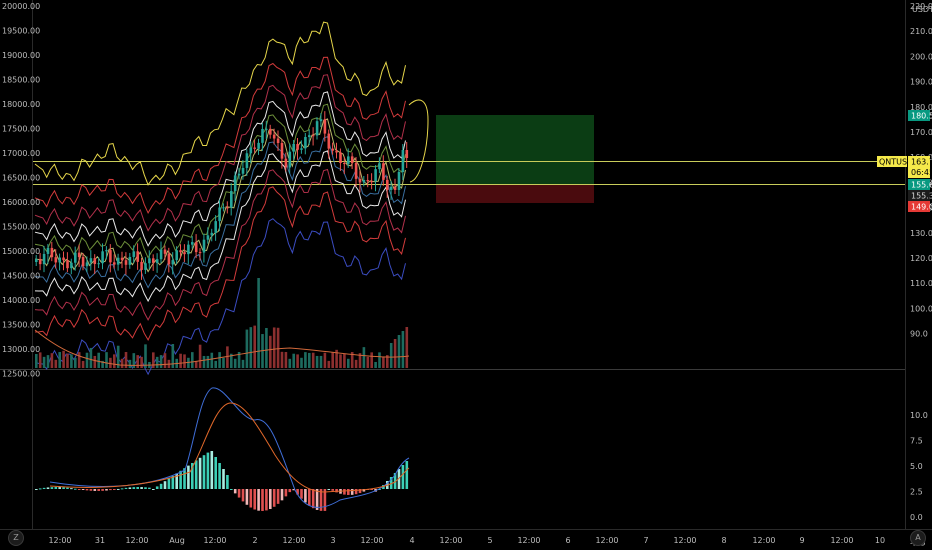 This screenshot has height=550, width=932. What do you see at coordinates (515, 149) in the screenshot?
I see `take-profit-zone` at bounding box center [515, 149].